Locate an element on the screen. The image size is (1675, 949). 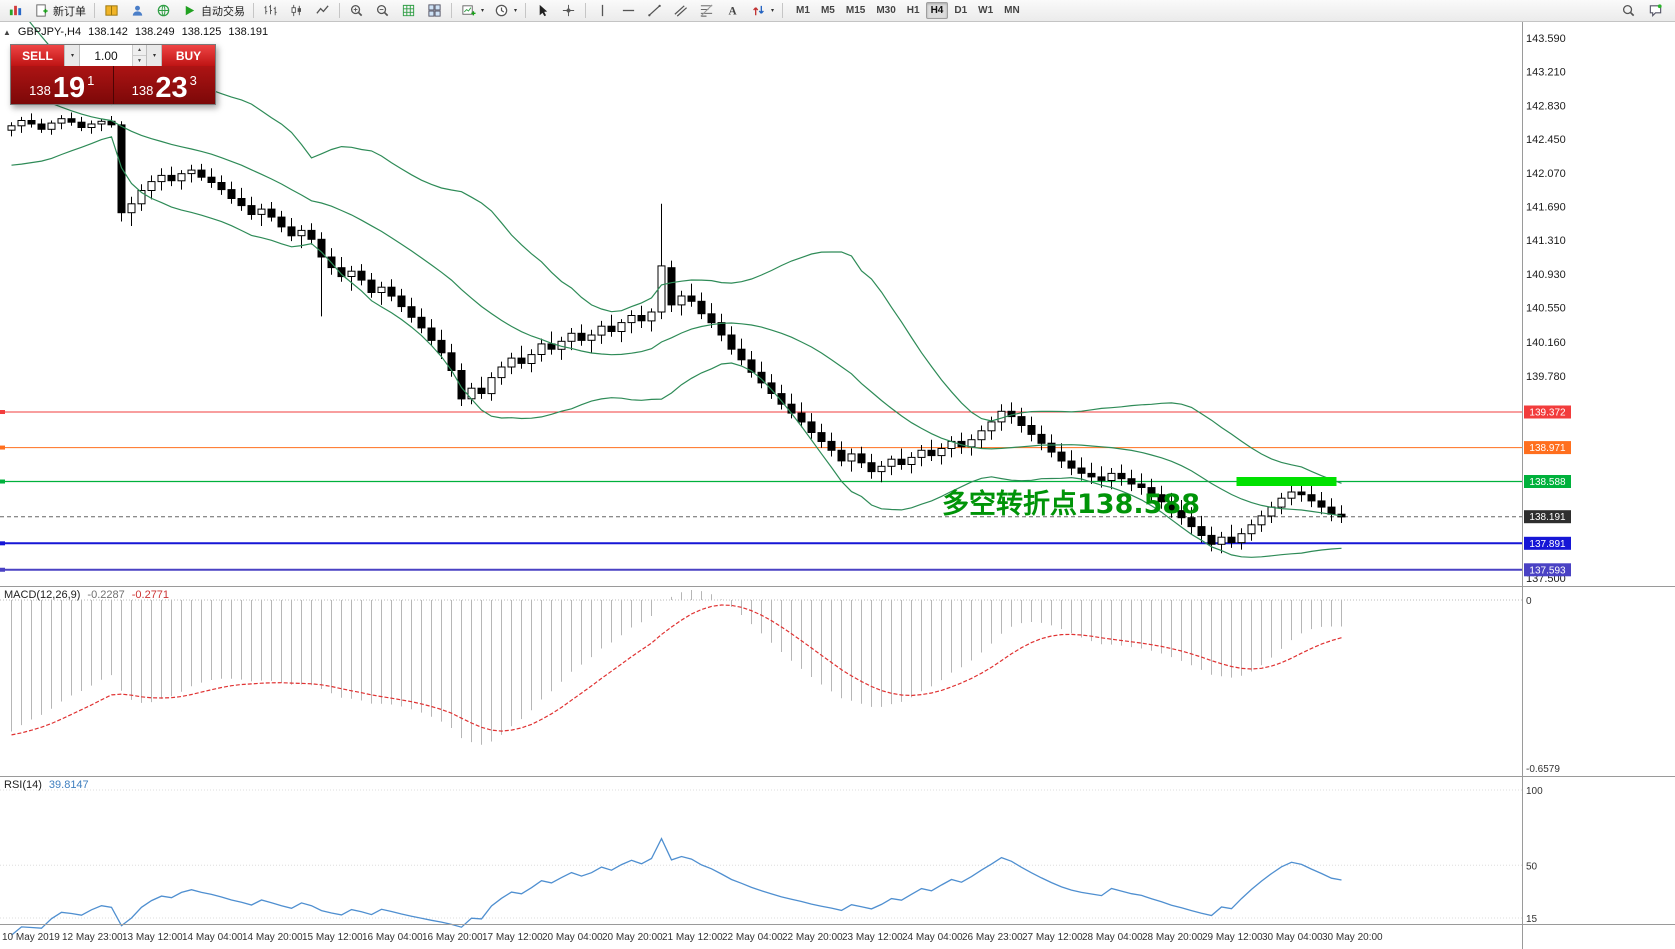
cursor-tool-button is located at coordinates (542, 11).